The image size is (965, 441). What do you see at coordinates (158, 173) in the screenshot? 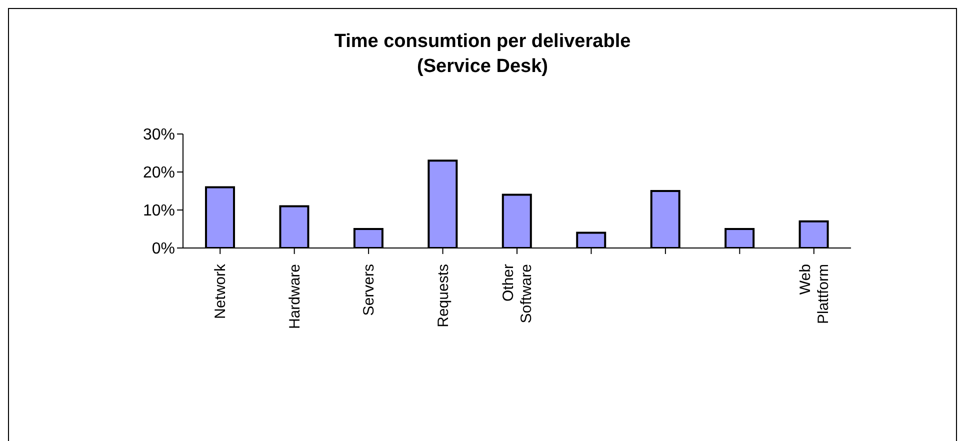
I see `y-tick-label: 20%` at bounding box center [158, 173].